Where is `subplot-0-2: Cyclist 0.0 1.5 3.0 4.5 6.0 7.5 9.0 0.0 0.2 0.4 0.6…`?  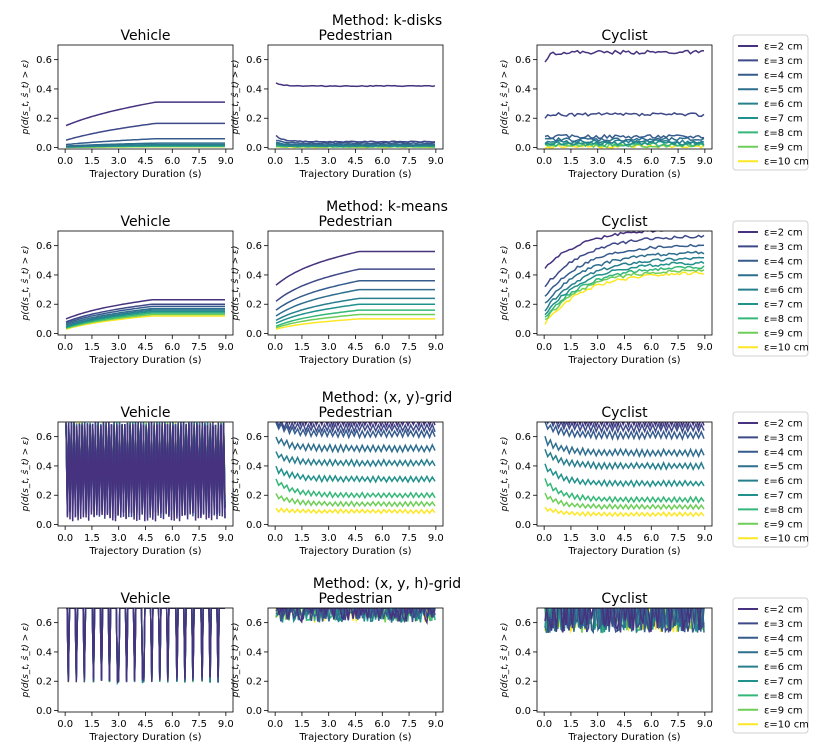 subplot-0-2: Cyclist 0.0 1.5 3.0 4.5 6.0 7.5 9.0 0.0 0.2 0.4 0.6… is located at coordinates (606, 104).